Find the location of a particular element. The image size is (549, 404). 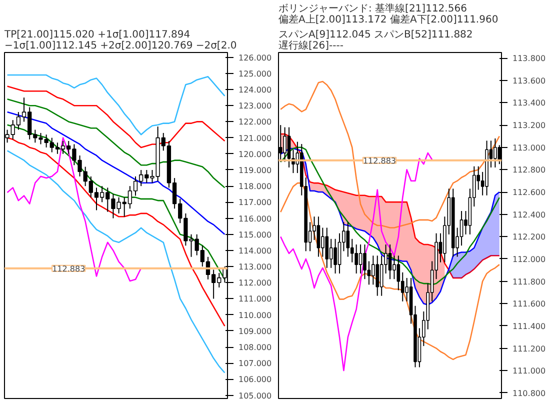

y-tick-label: 112.400 is located at coordinates (529, 215).